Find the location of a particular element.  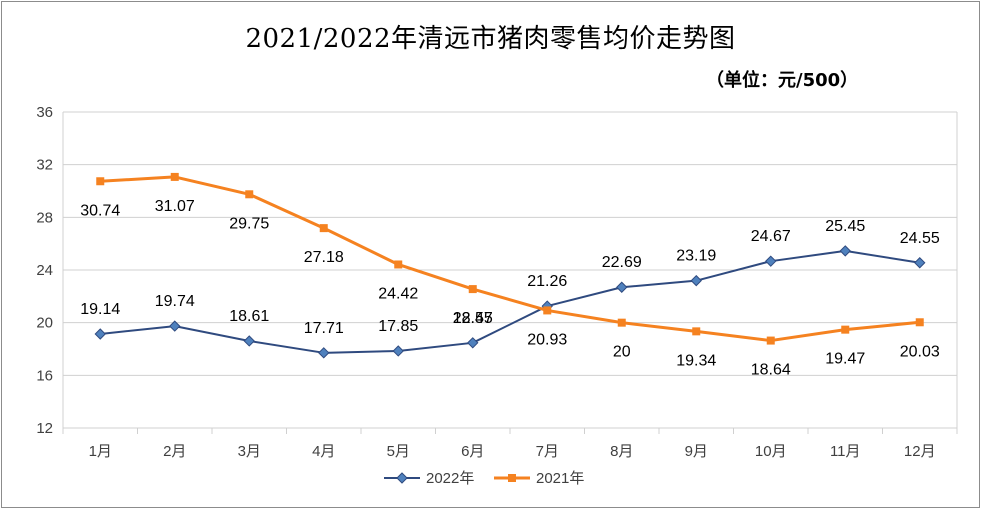

data-label-2021: 29.75 is located at coordinates (249, 223).